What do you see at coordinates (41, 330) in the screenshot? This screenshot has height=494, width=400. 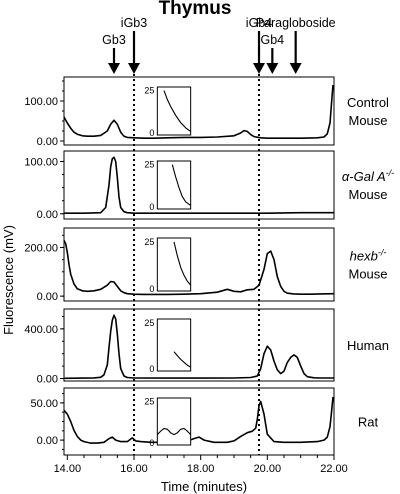 I see `y-tick-label: 400.00` at bounding box center [41, 330].